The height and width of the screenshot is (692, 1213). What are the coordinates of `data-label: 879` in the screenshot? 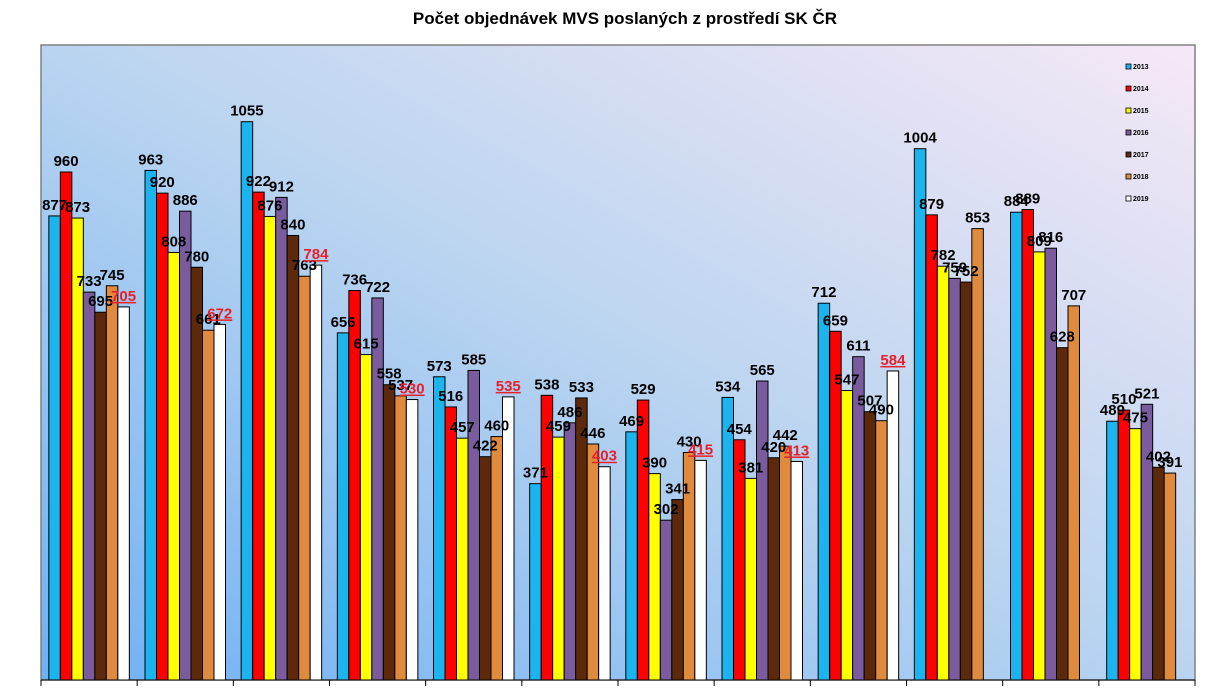 It's located at (931, 204).